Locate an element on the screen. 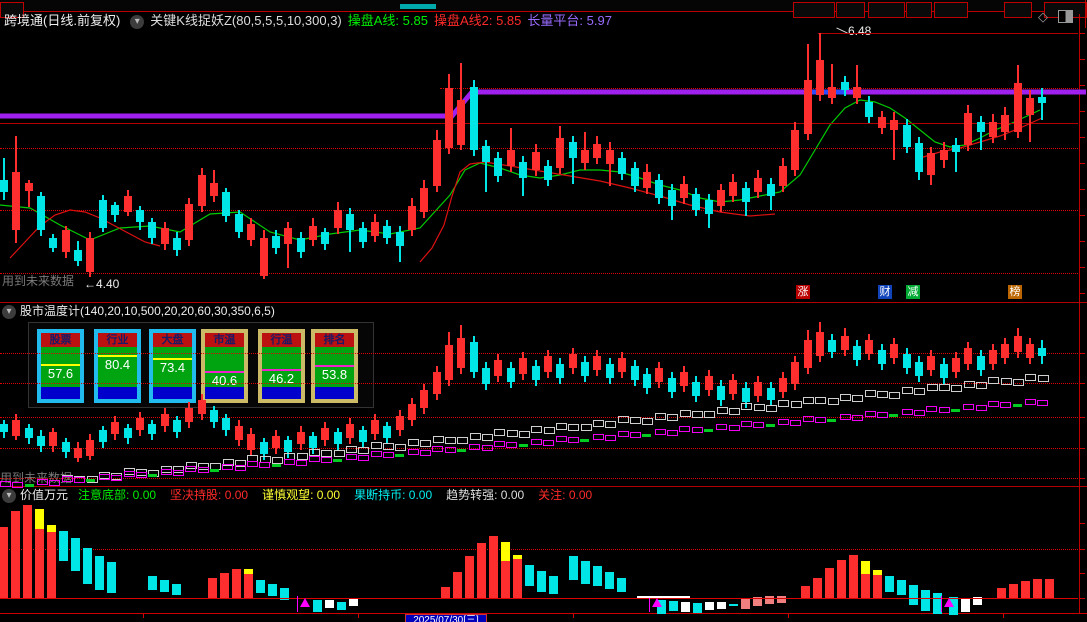 The width and height of the screenshot is (1087, 622). candle-wick is located at coordinates (981, 133).